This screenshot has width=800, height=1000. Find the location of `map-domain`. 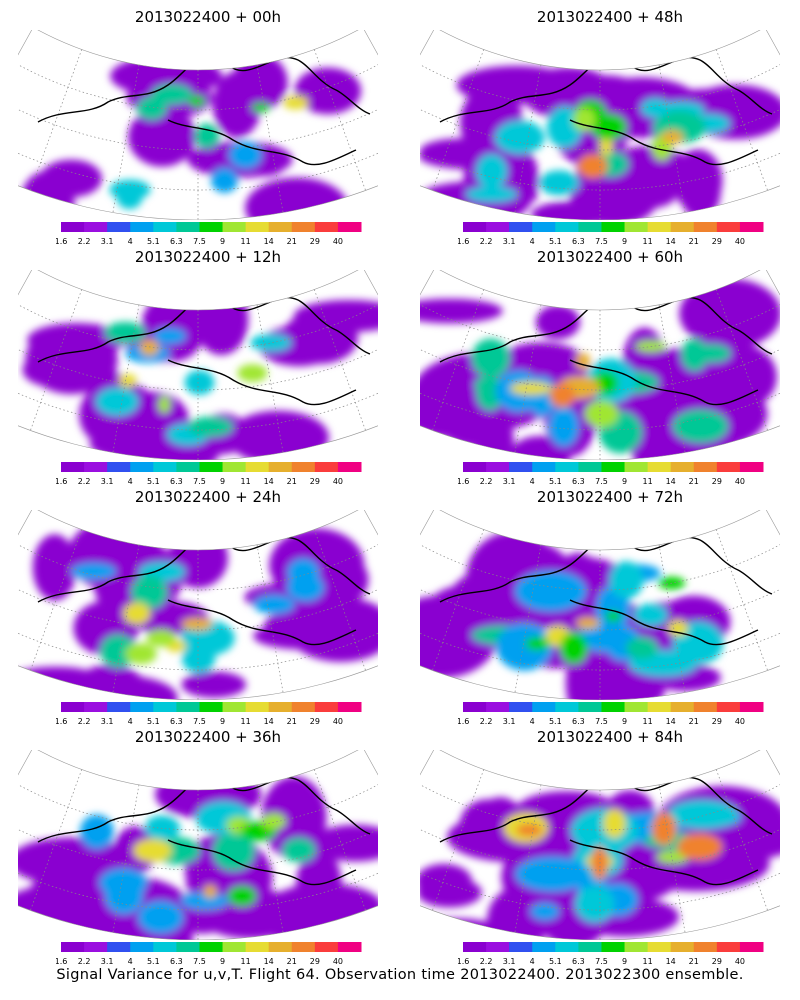

map-domain is located at coordinates (198, 125).